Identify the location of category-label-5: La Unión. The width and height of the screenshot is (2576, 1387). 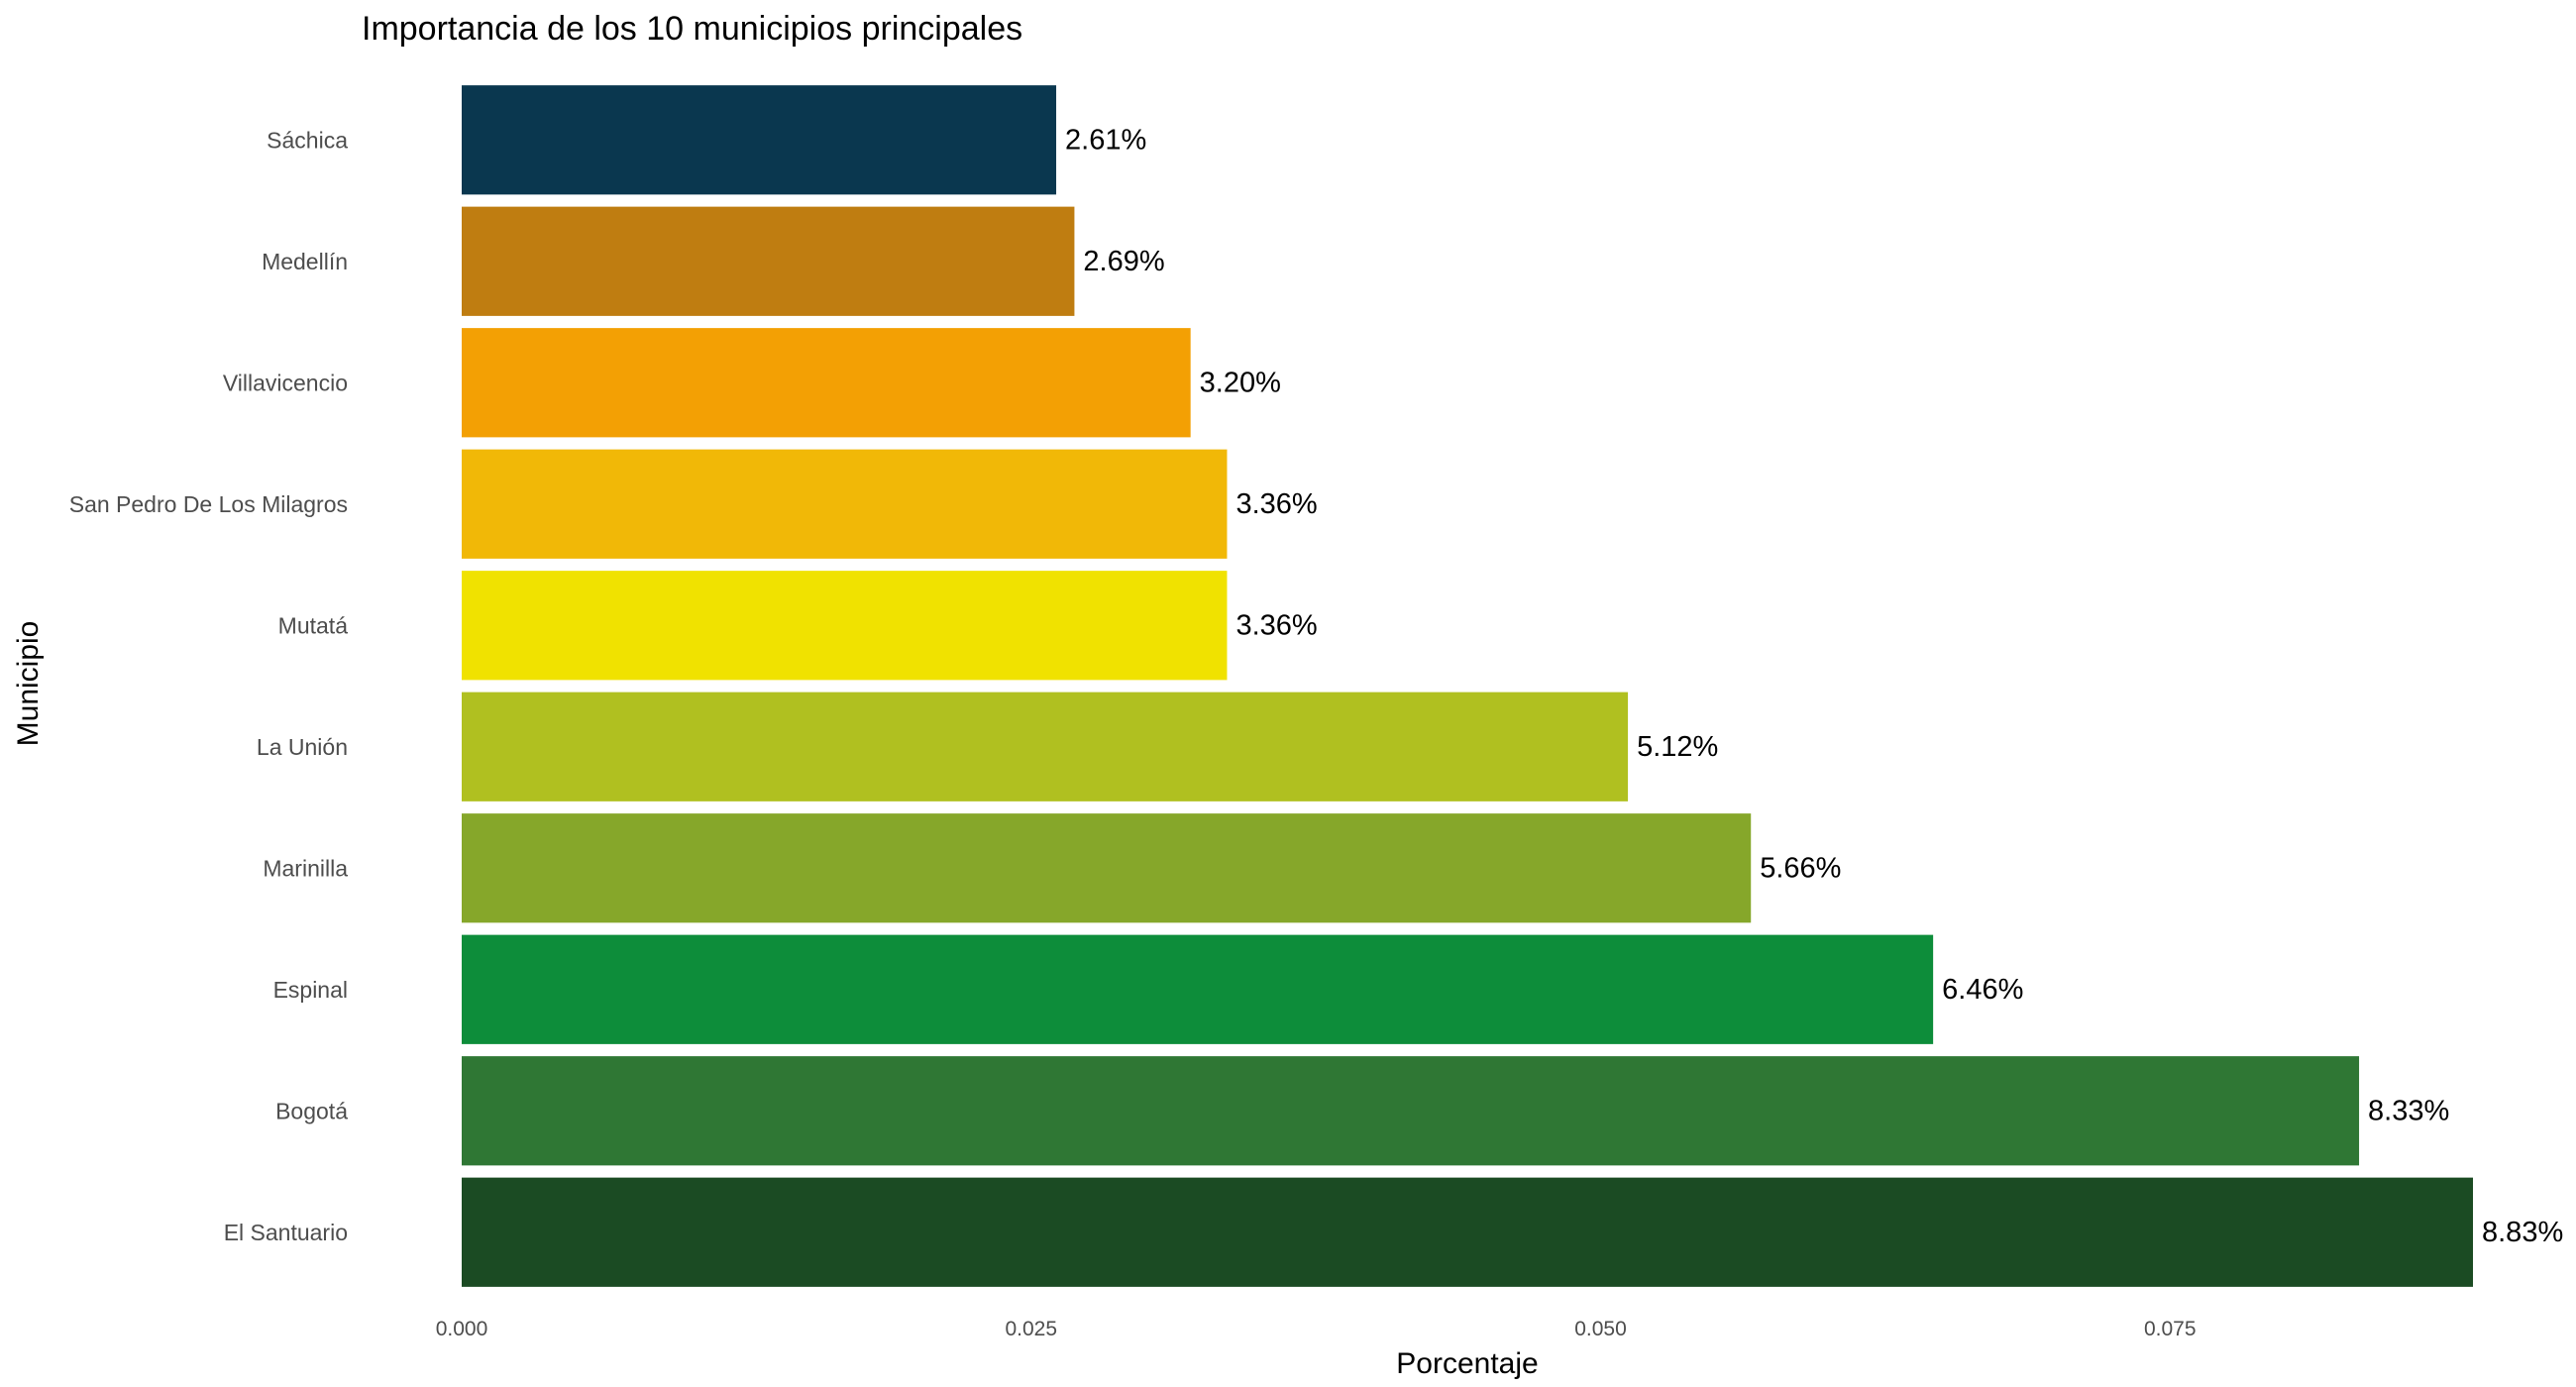
(302, 747).